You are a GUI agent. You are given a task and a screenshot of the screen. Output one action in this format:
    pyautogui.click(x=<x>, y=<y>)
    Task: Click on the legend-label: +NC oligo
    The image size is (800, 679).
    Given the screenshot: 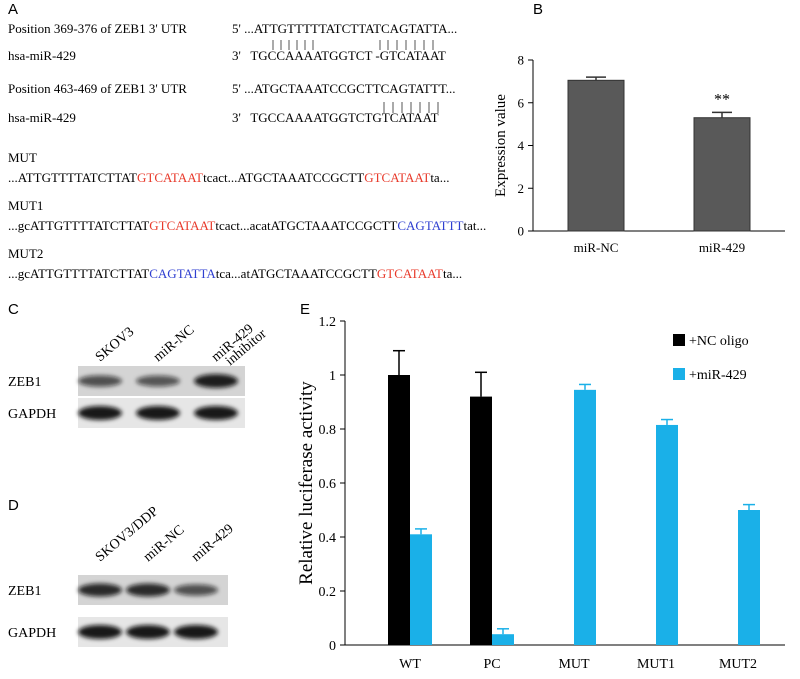 What is the action you would take?
    pyautogui.click(x=719, y=341)
    